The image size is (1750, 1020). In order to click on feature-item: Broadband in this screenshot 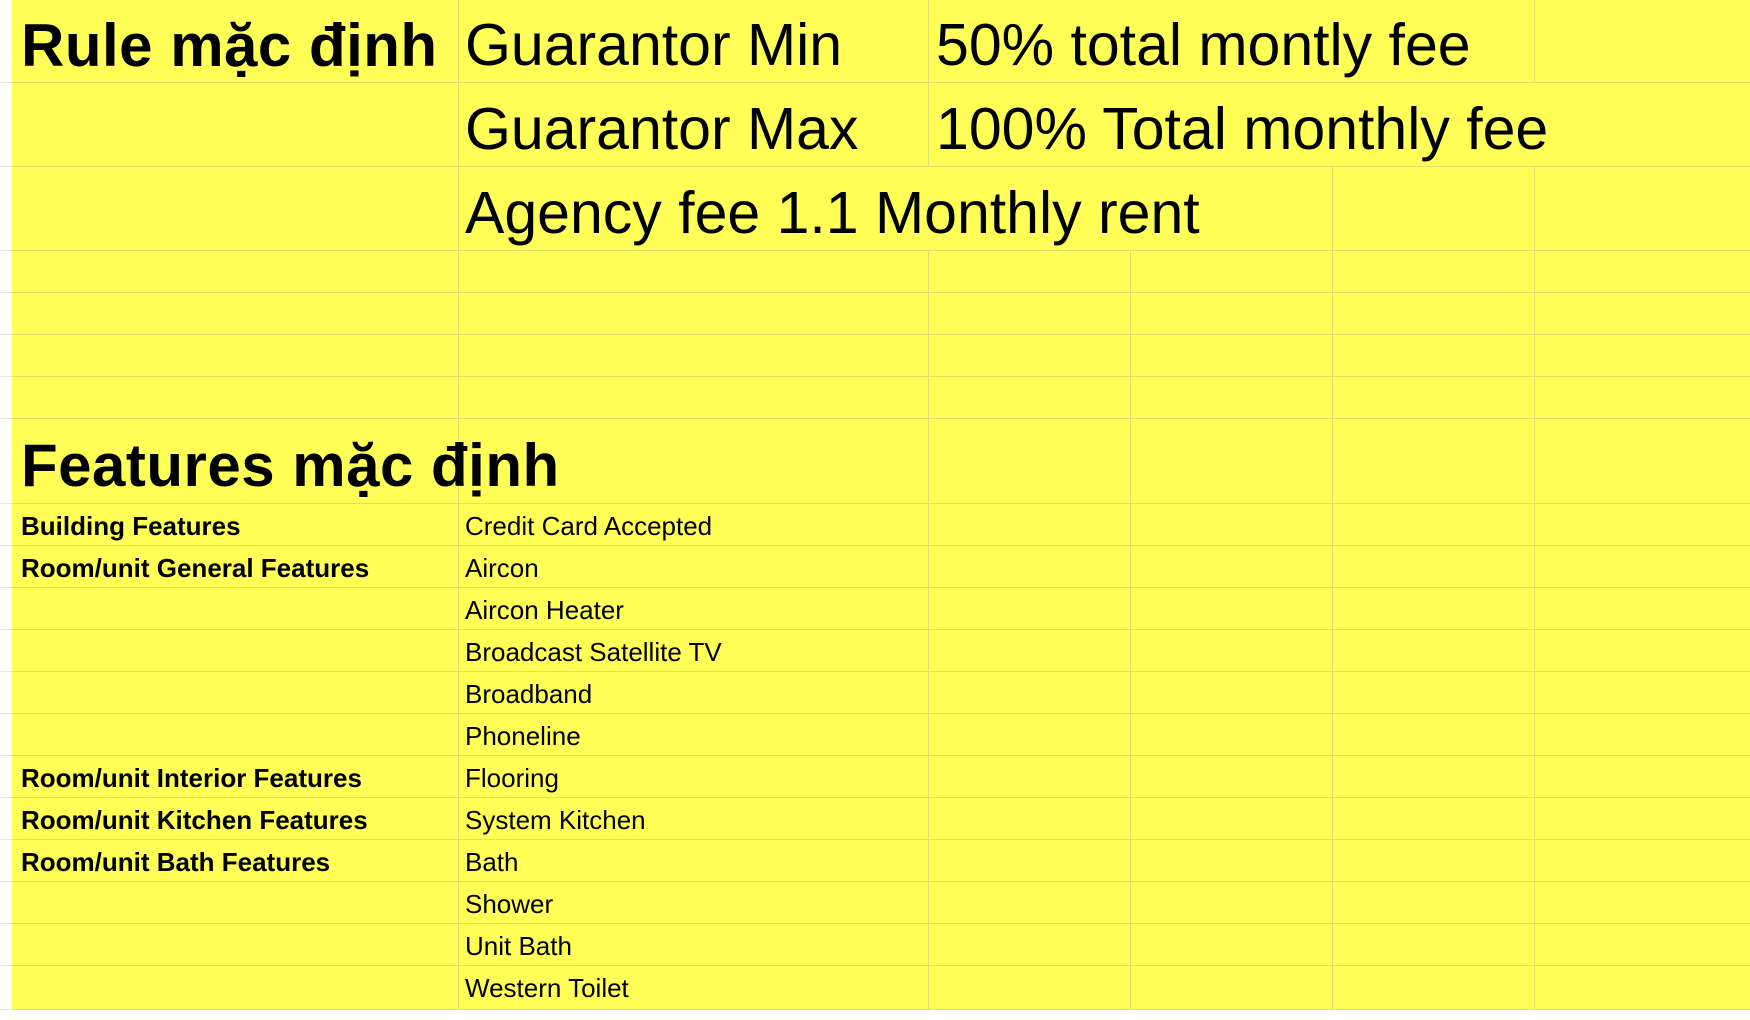, I will do `click(529, 694)`.